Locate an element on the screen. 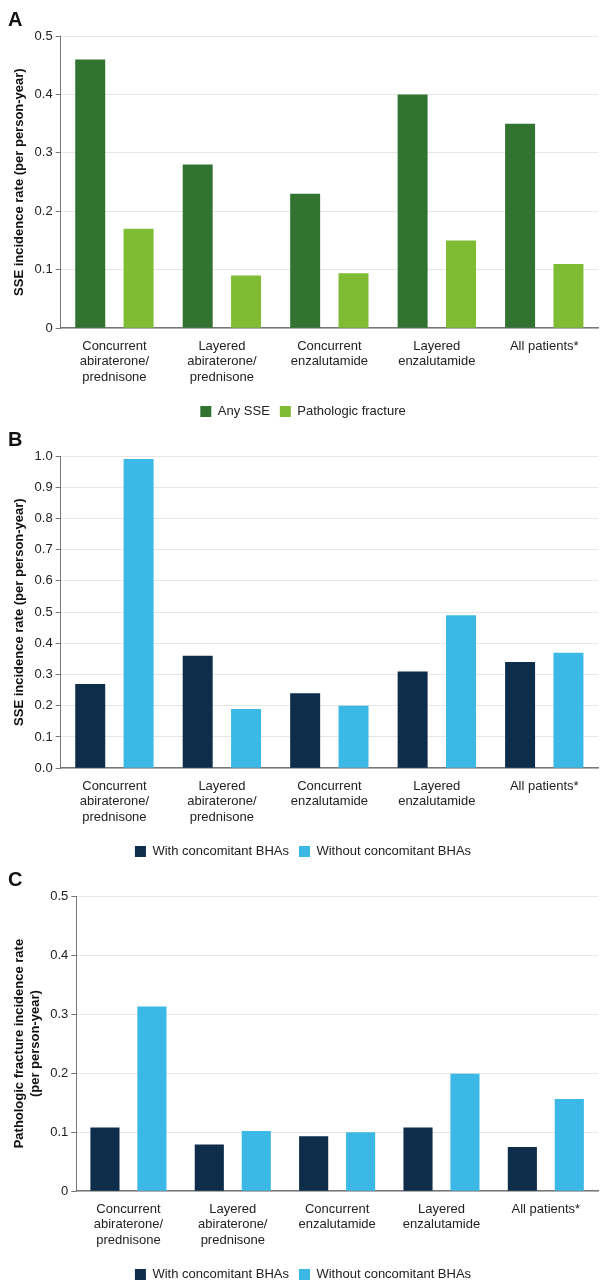 The width and height of the screenshot is (610, 1283). y-tick-label: 0.6 is located at coordinates (43, 580).